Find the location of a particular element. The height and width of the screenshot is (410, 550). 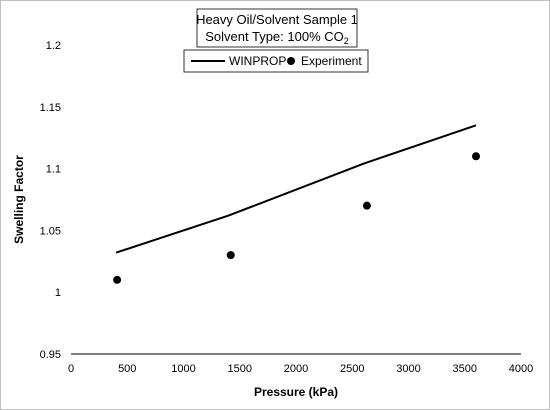

x-axis-title: Pressure (kPa) is located at coordinates (296, 392).